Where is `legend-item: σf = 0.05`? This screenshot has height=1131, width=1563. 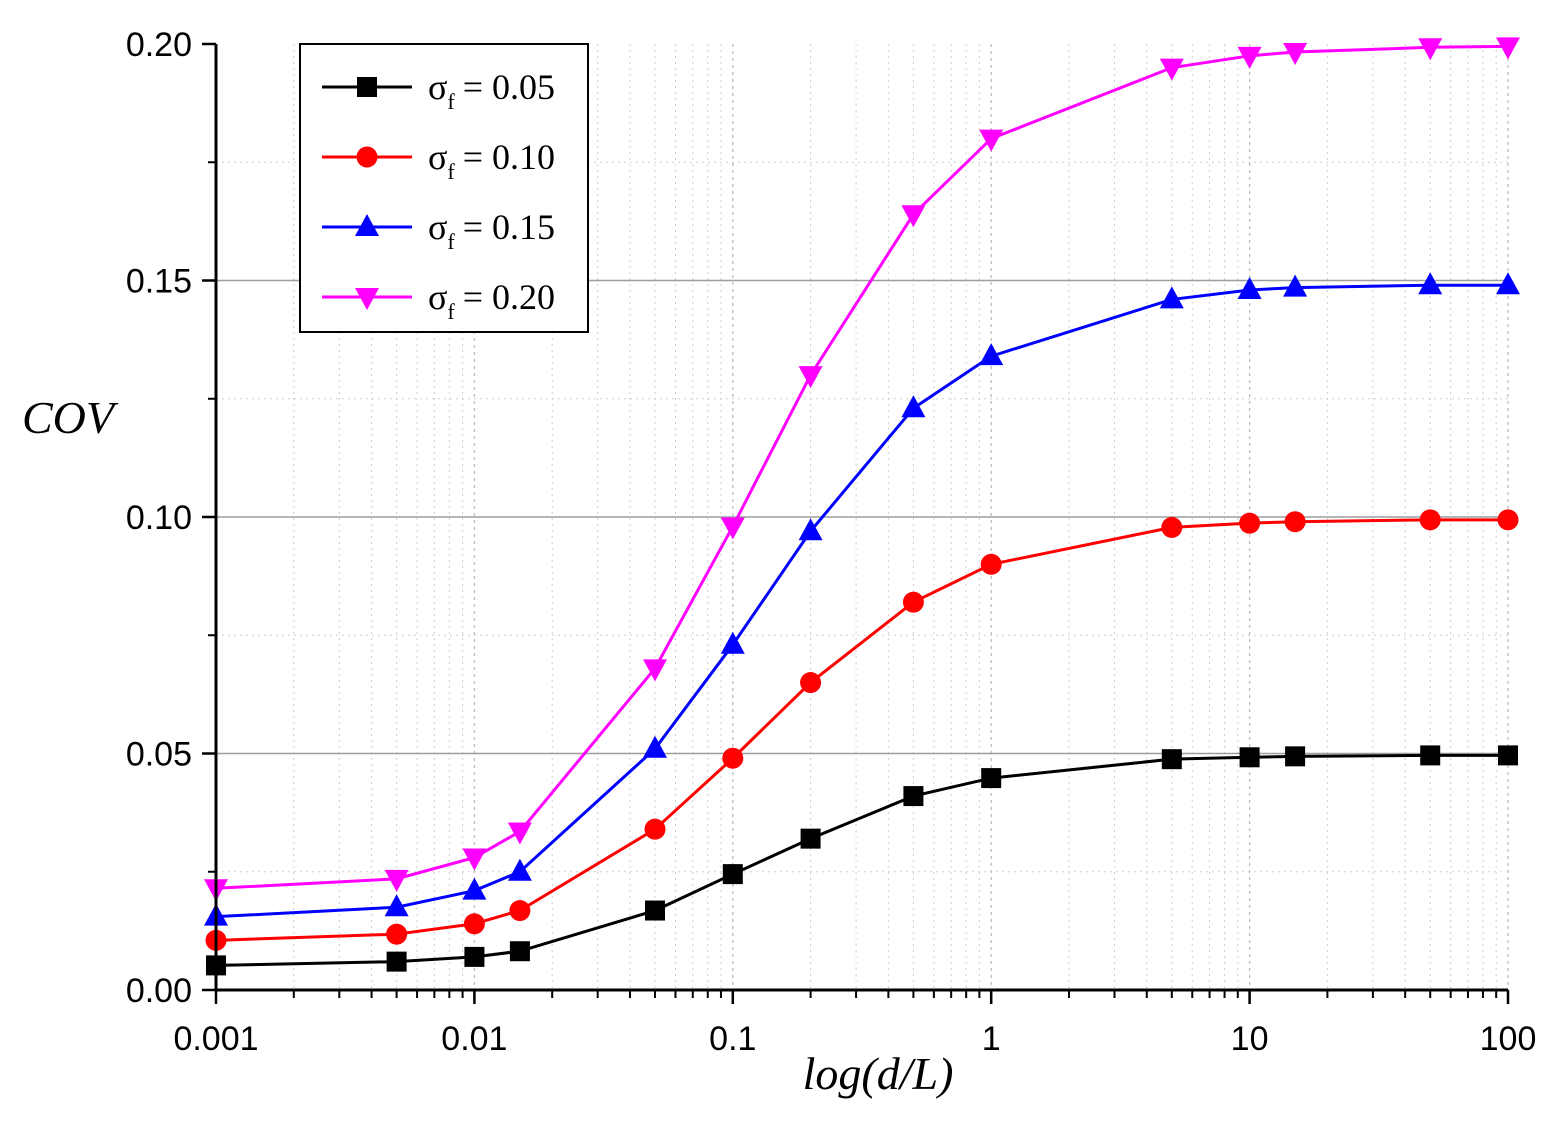 legend-item: σf = 0.05 is located at coordinates (438, 90).